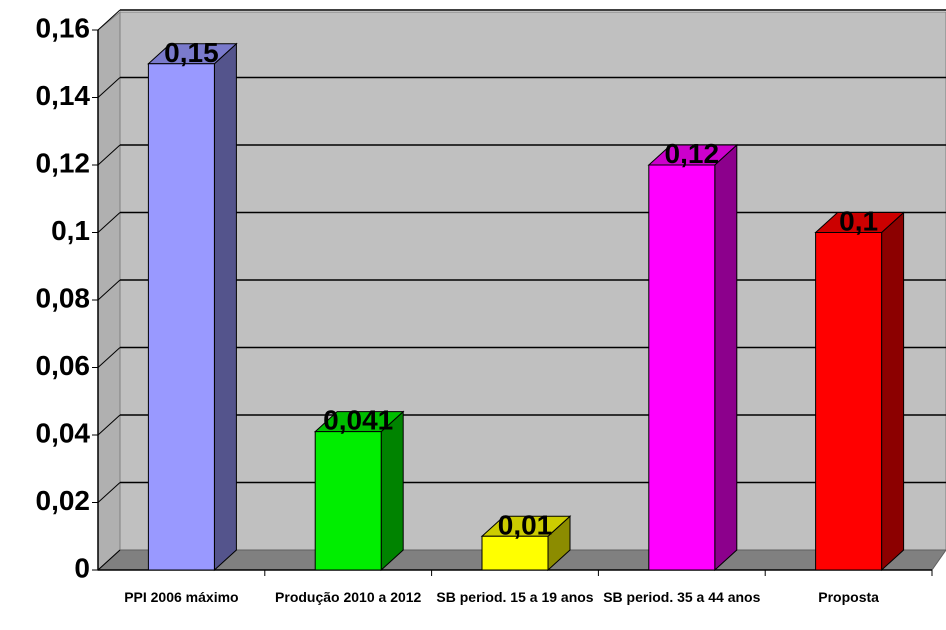  Describe the element at coordinates (82, 567) in the screenshot. I see `y-tick-label: 0` at that location.